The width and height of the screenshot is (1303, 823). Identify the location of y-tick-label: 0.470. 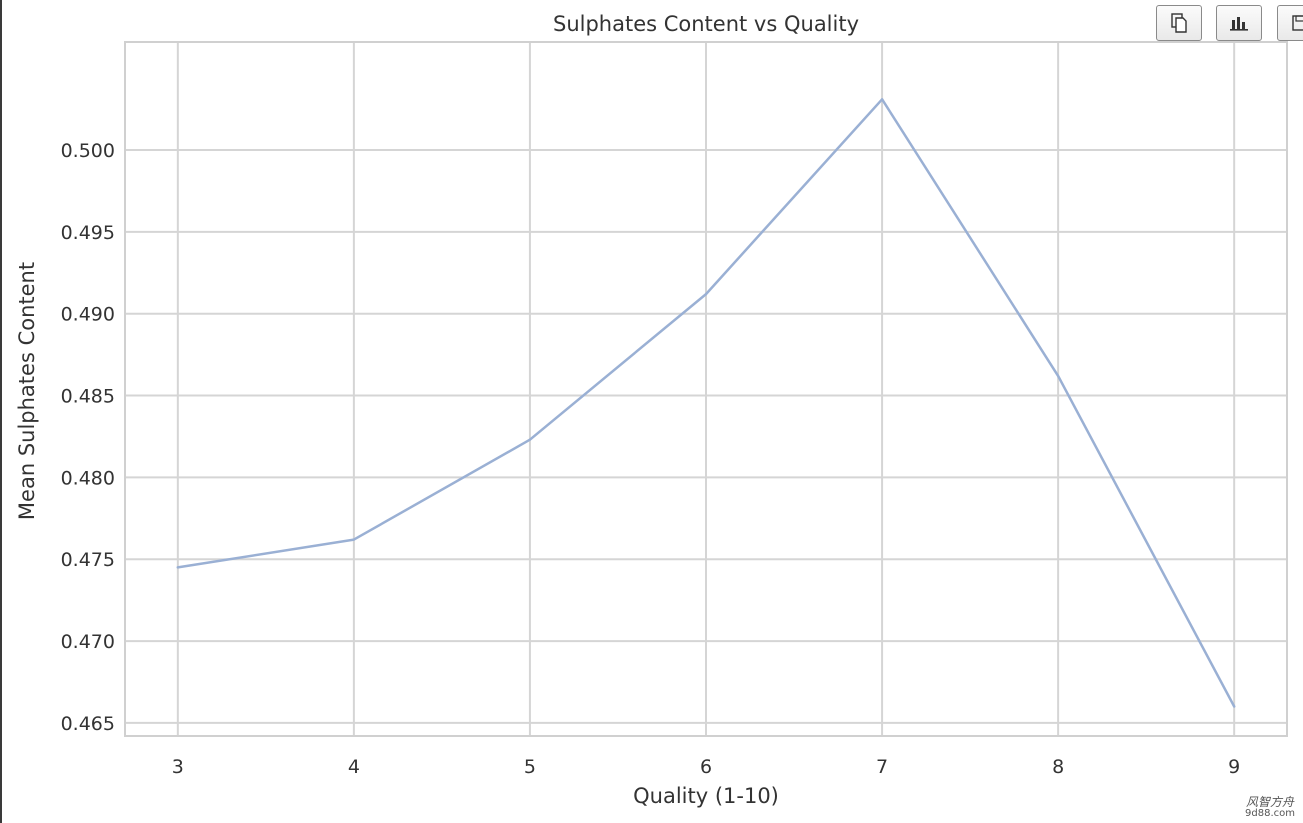
(88, 642).